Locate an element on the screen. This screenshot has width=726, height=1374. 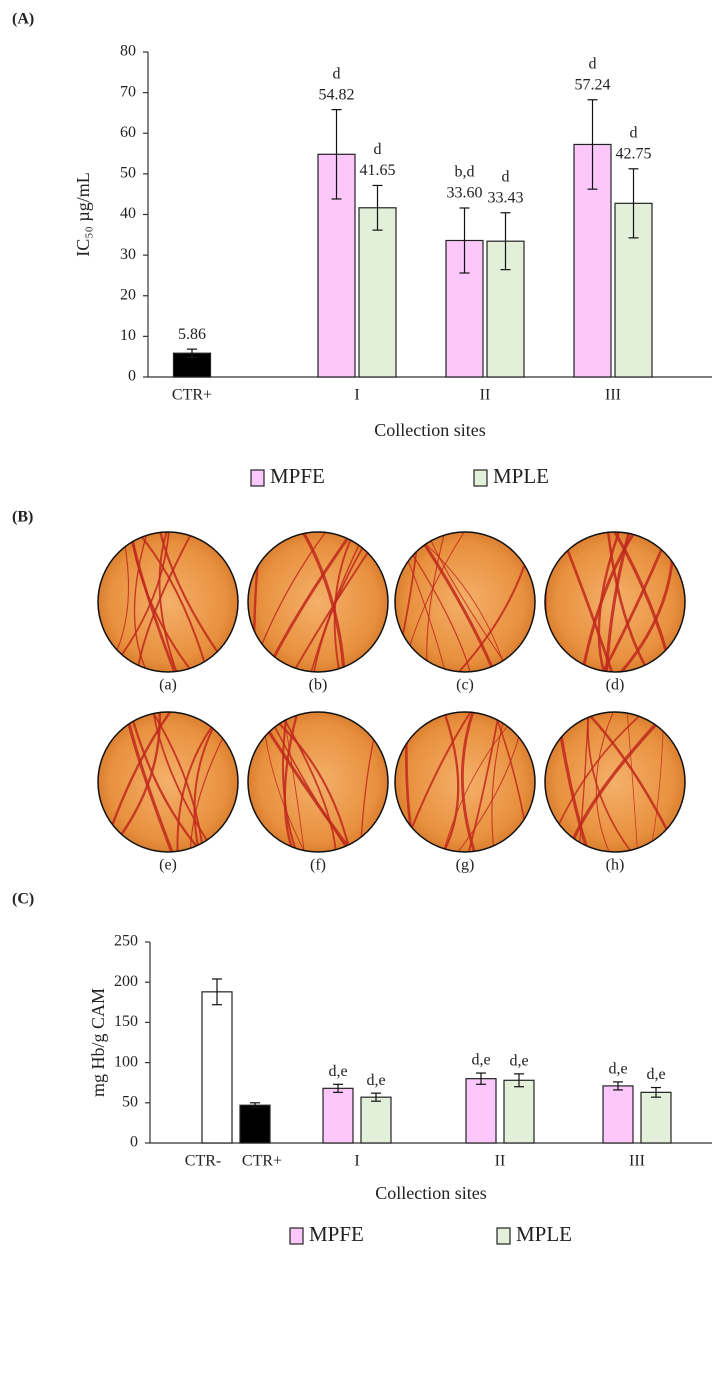
y-axis-title: IC₅₀ µg/mL is located at coordinates (83, 214).